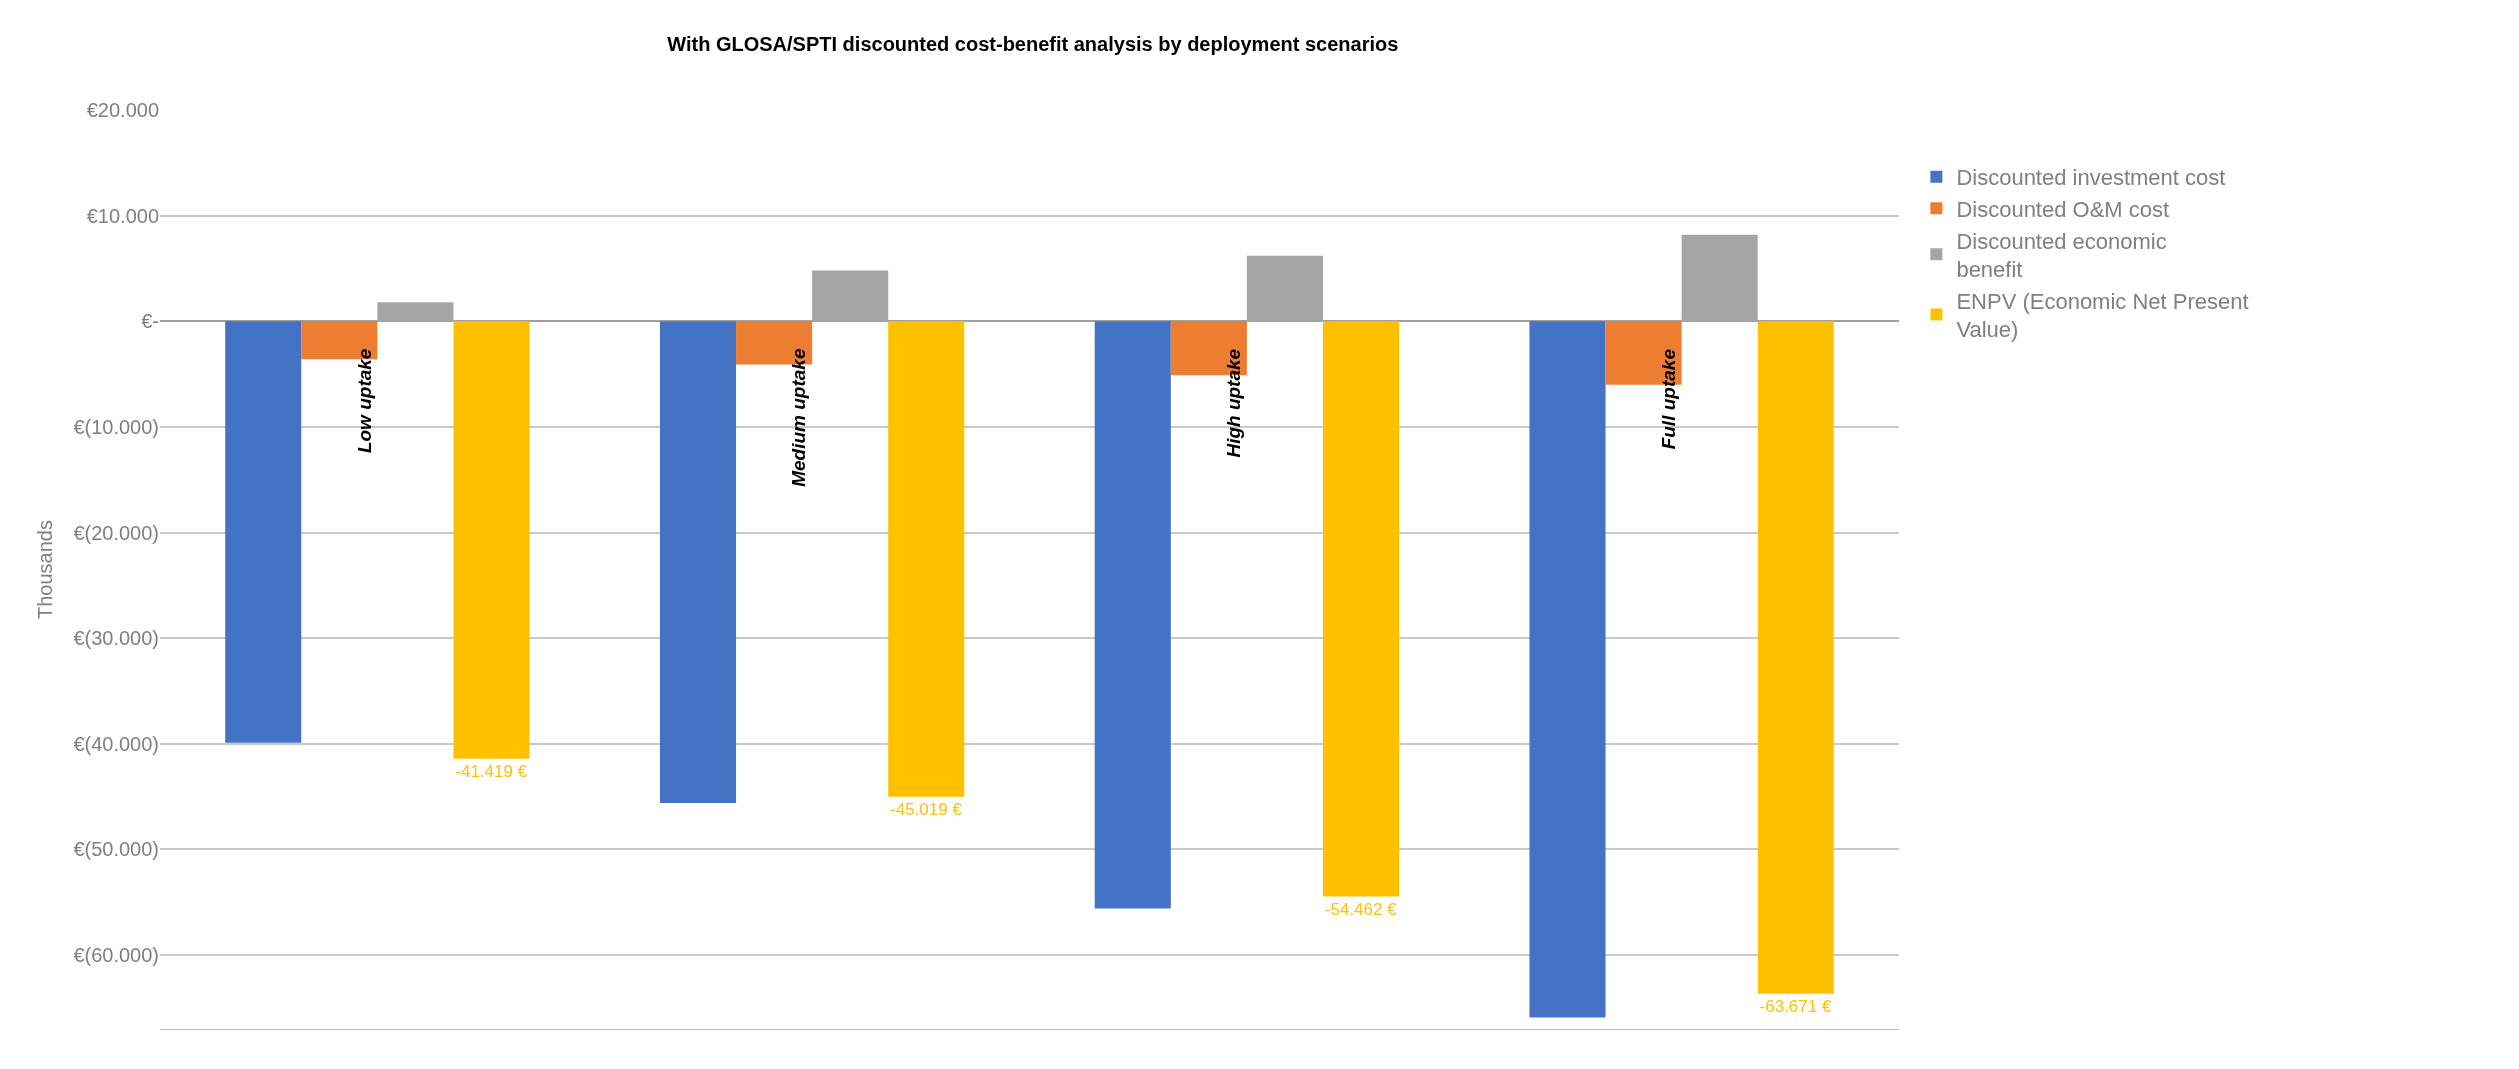  Describe the element at coordinates (2061, 255) in the screenshot. I see `legend-label: Discounted economic benefit` at that location.